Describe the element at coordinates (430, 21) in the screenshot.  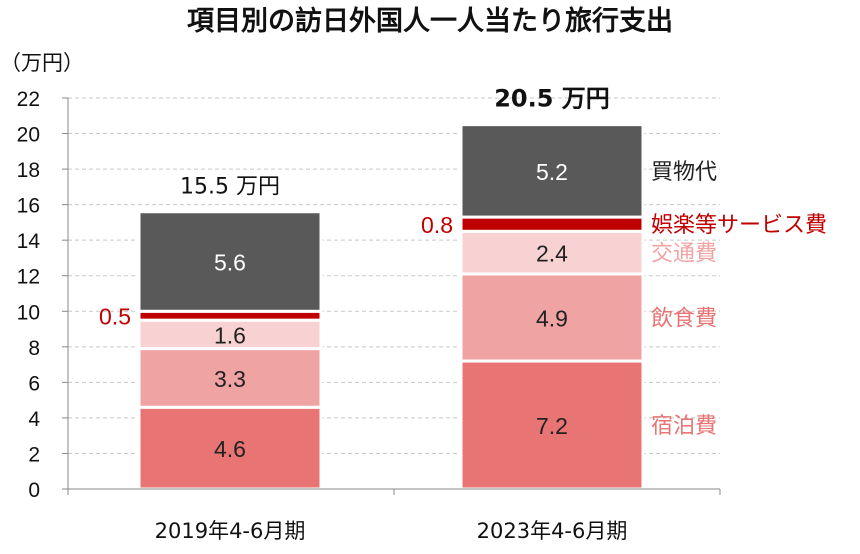
I see `chart-title: 項目別の訪日外国人一人当たり旅行支出` at that location.